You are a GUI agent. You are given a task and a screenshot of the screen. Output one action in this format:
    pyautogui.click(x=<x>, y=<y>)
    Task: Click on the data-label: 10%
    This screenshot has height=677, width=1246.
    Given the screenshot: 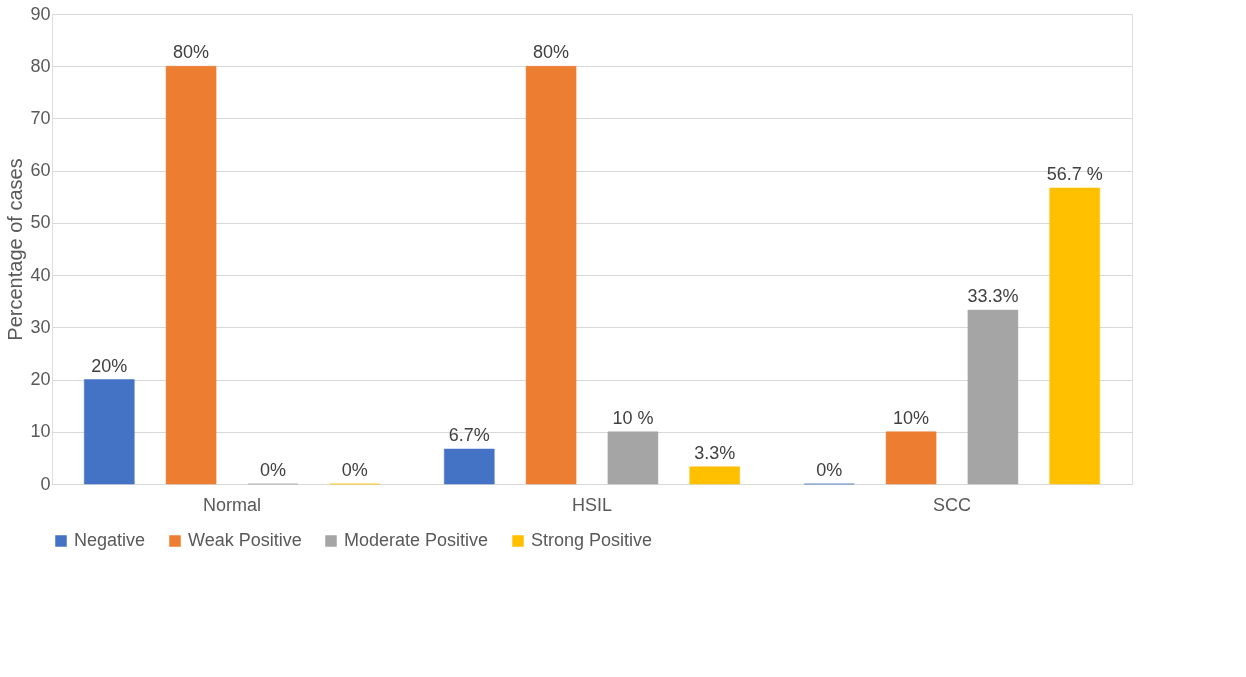 What is the action you would take?
    pyautogui.click(x=911, y=417)
    